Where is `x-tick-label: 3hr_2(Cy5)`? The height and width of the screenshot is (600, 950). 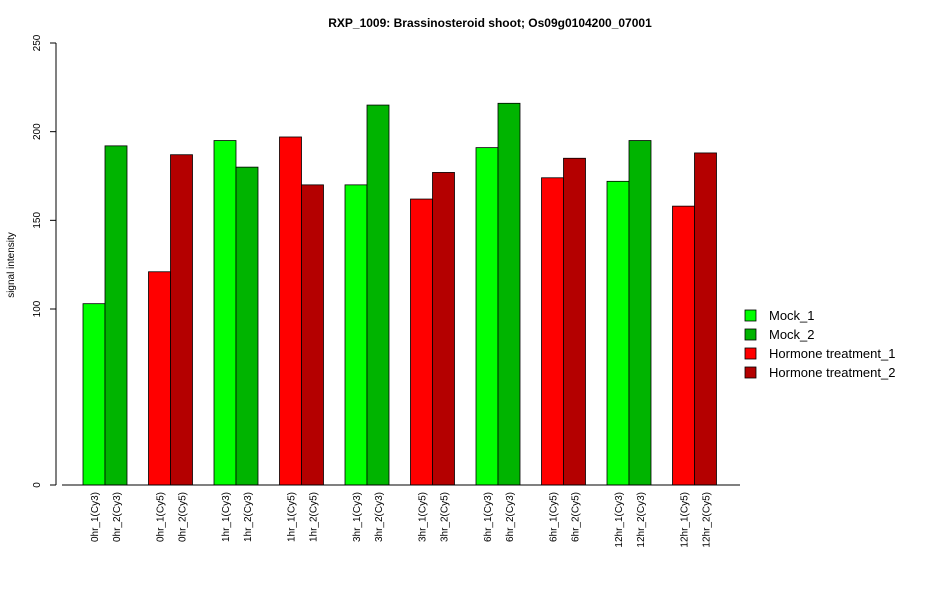 x-tick-label: 3hr_2(Cy5) is located at coordinates (445, 517).